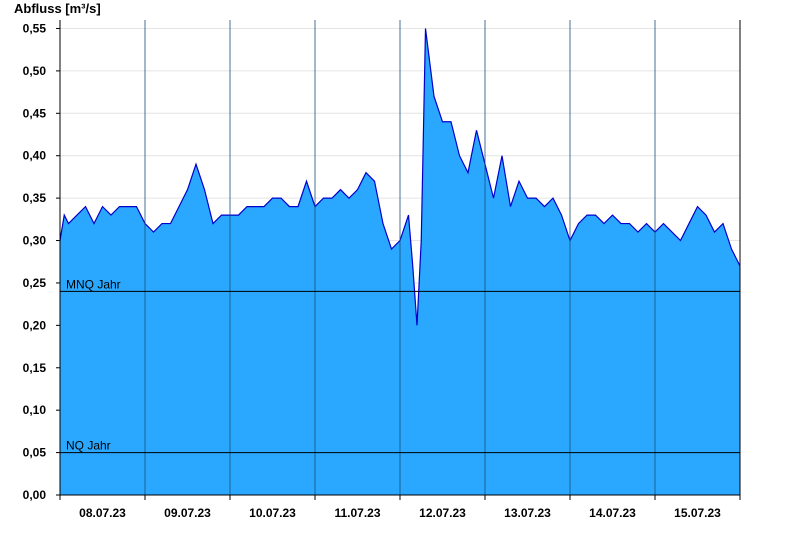  Describe the element at coordinates (57, 8) in the screenshot. I see `y-axis-title: Abfluss [m³/s]` at that location.